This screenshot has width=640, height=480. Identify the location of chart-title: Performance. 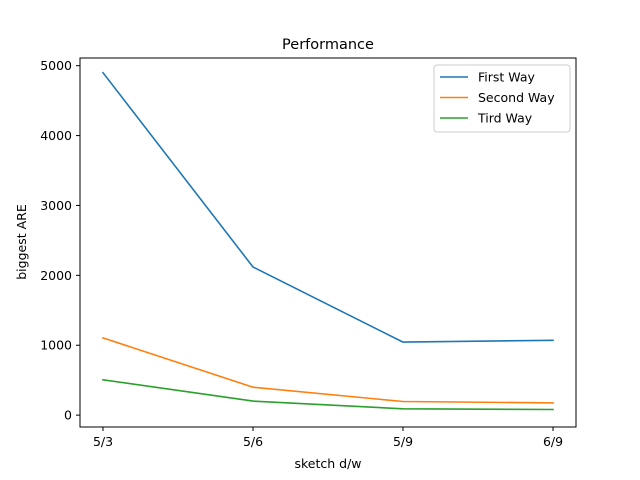
(328, 45).